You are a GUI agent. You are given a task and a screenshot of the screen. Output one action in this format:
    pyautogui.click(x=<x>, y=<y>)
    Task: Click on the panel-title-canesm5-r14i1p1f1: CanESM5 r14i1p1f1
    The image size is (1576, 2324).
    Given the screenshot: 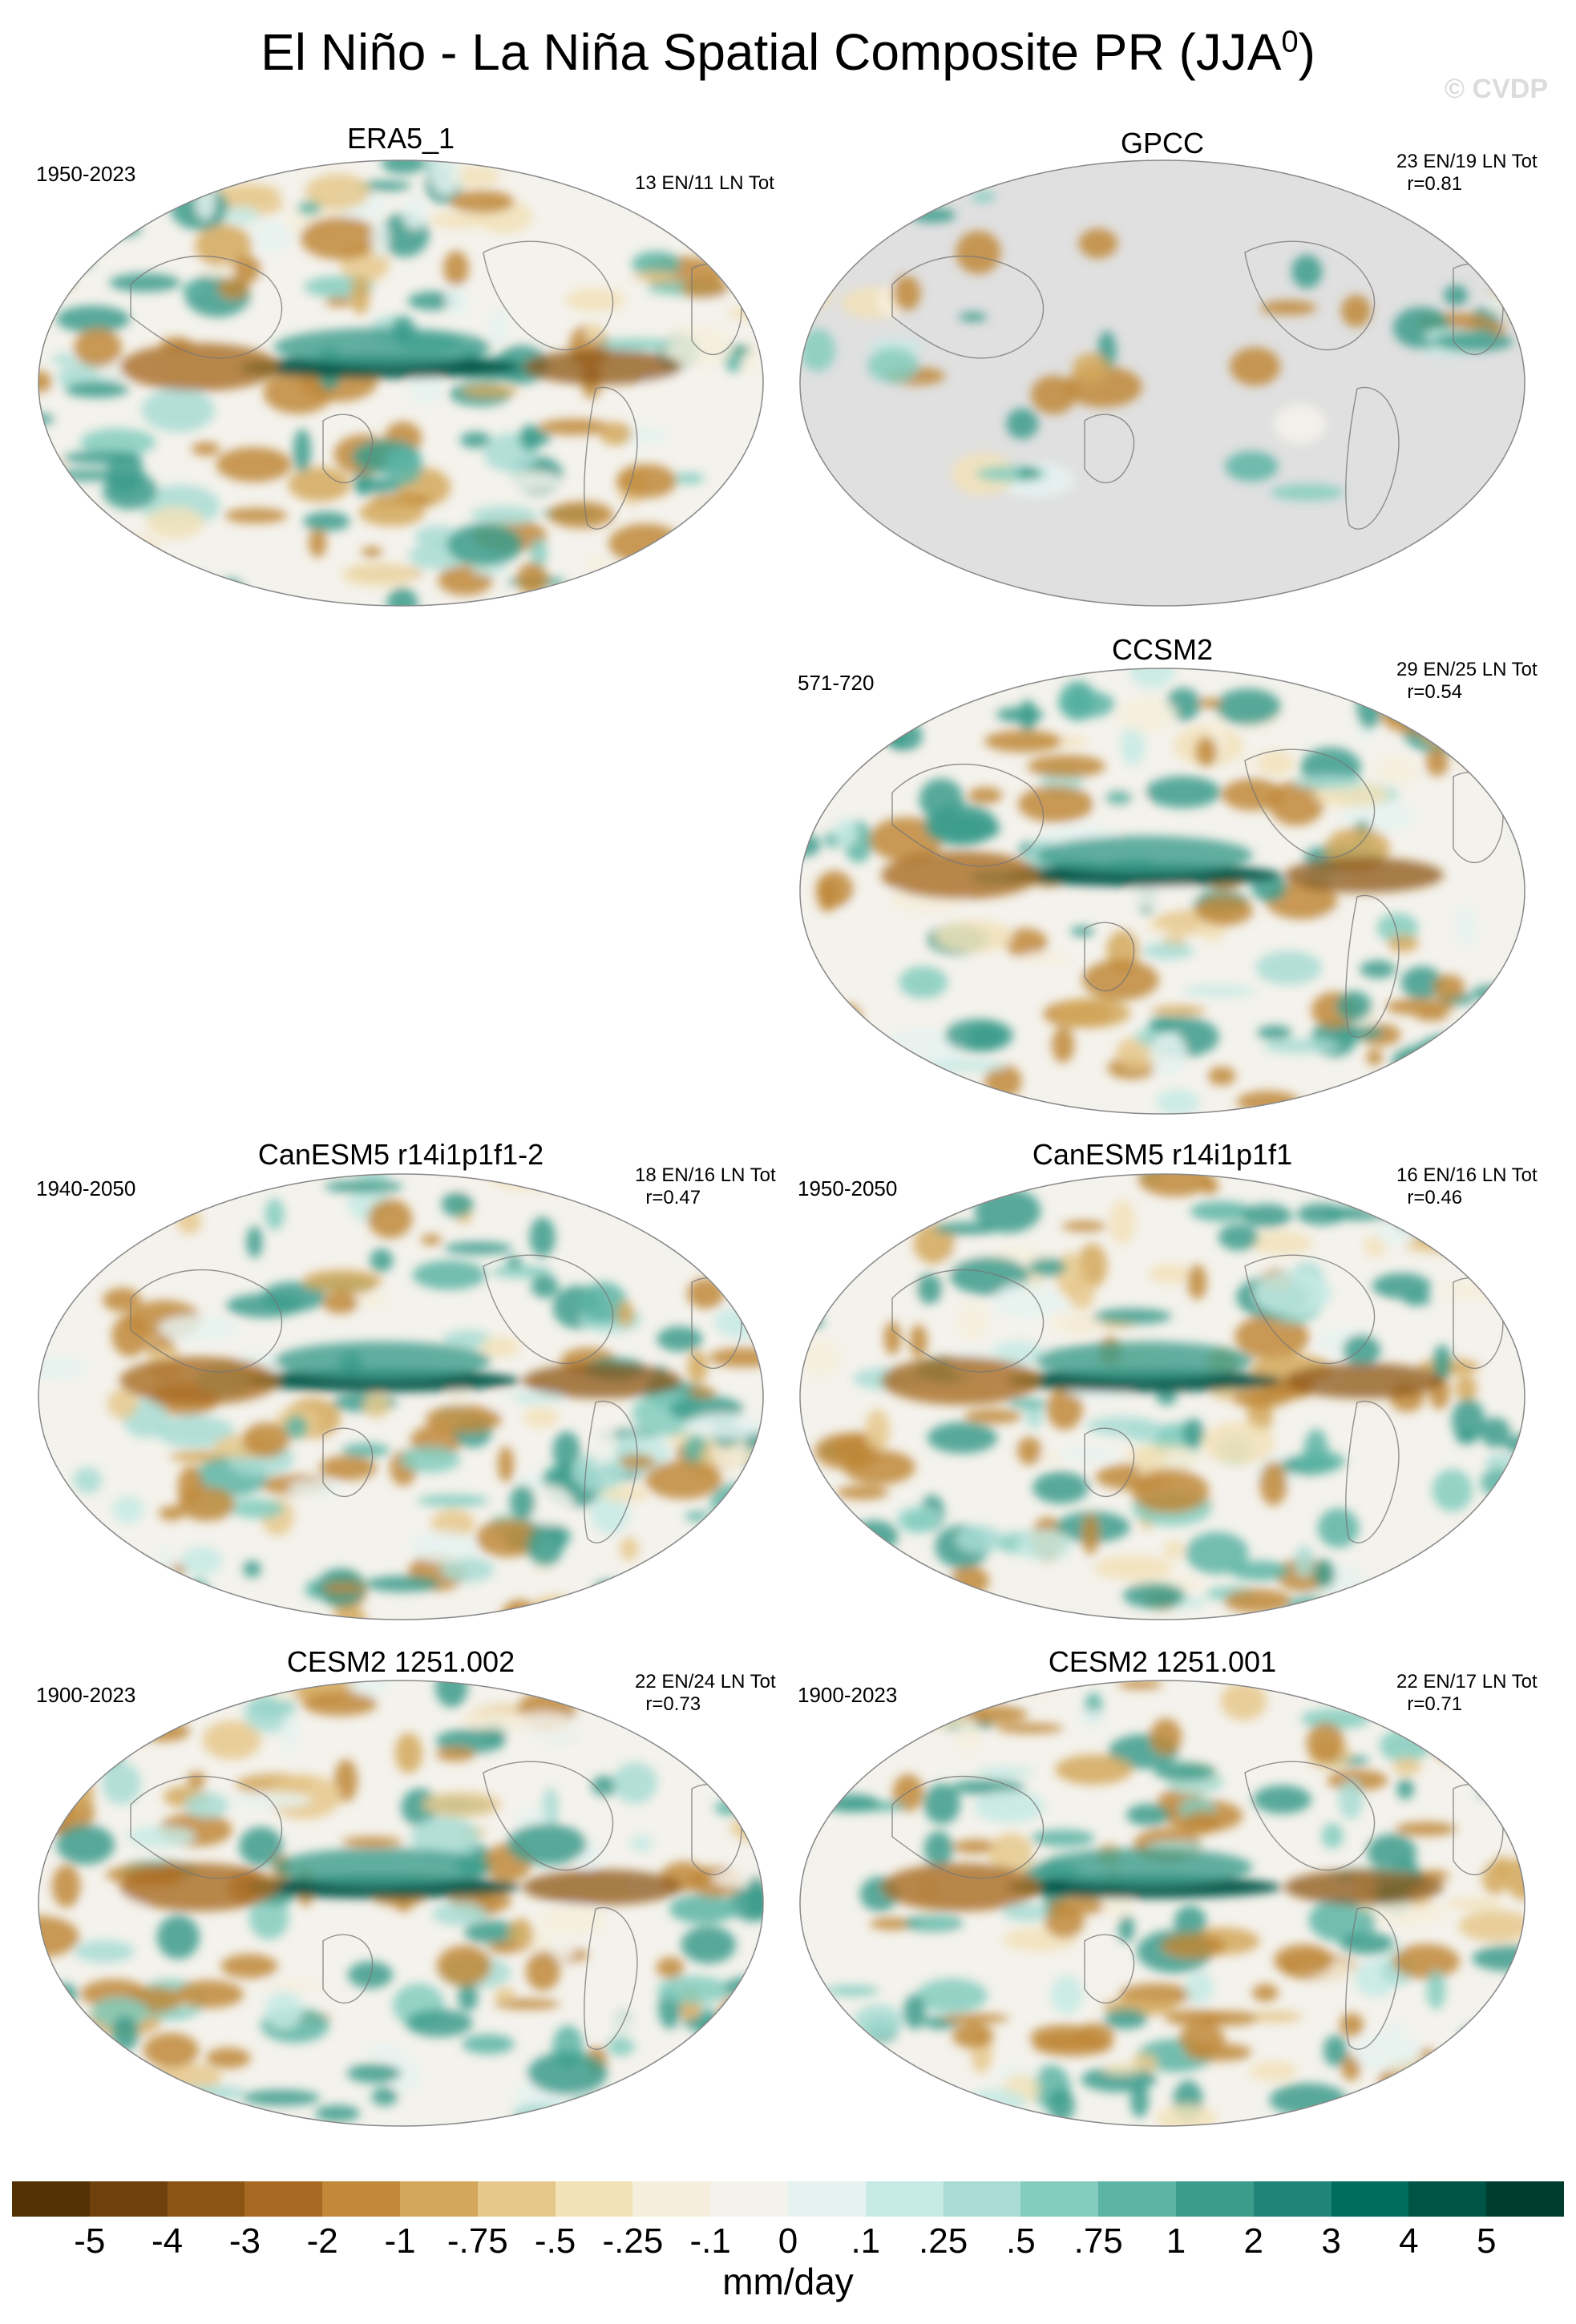 What is the action you would take?
    pyautogui.click(x=1162, y=1154)
    